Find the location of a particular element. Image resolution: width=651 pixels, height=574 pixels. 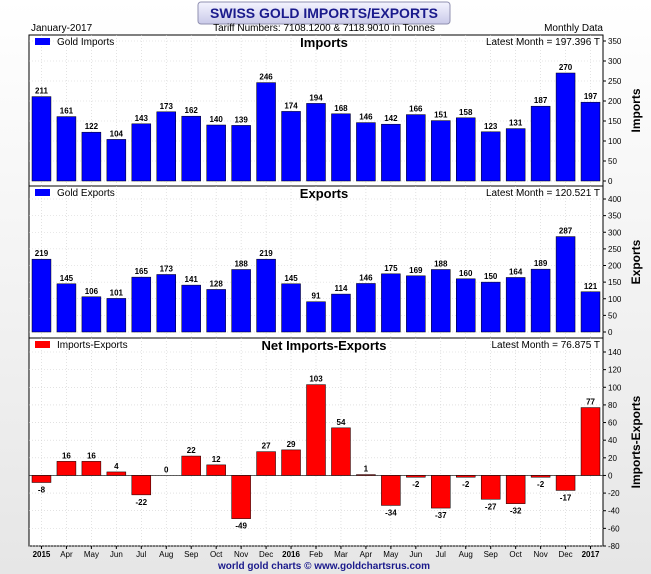

y-tick-label: 60 is located at coordinates (612, 423).